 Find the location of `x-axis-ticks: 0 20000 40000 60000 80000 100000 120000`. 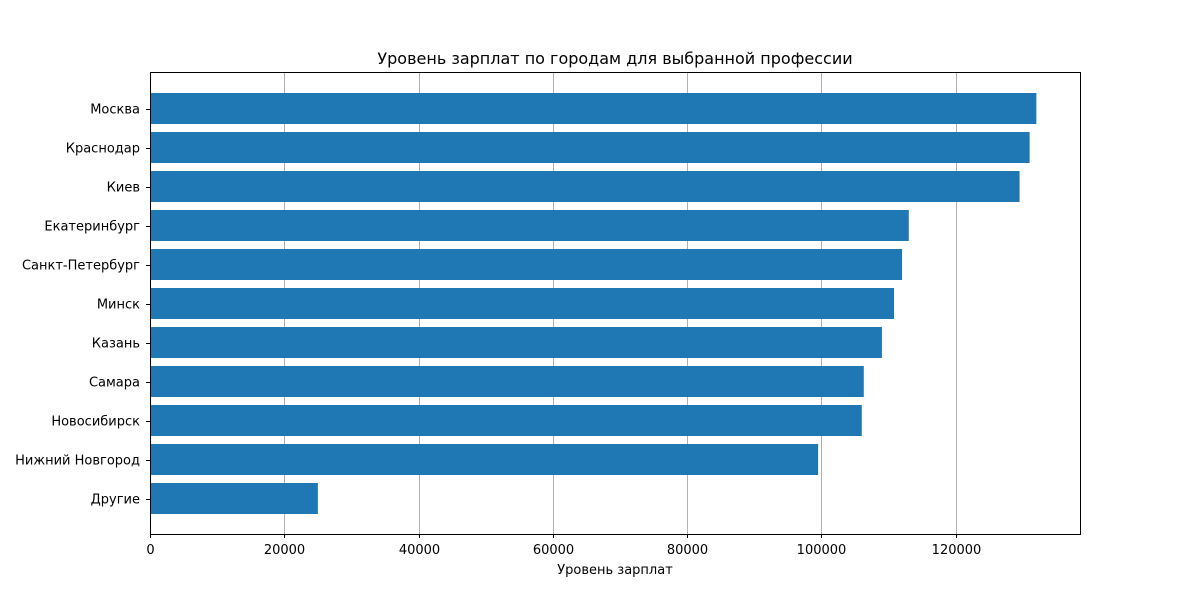

x-axis-ticks: 0 20000 40000 60000 80000 100000 120000 is located at coordinates (563, 546).